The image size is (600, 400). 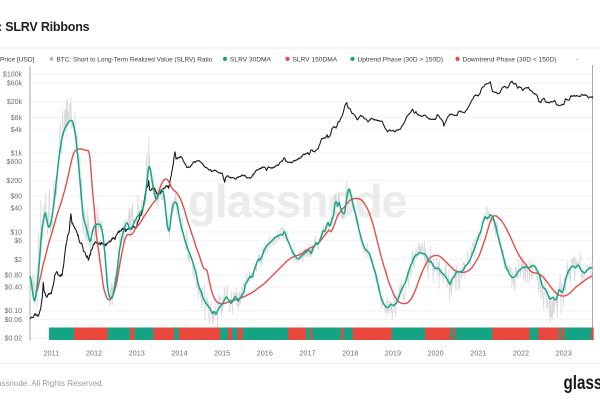 I want to click on svg-text: $8k, so click(x=17, y=118).